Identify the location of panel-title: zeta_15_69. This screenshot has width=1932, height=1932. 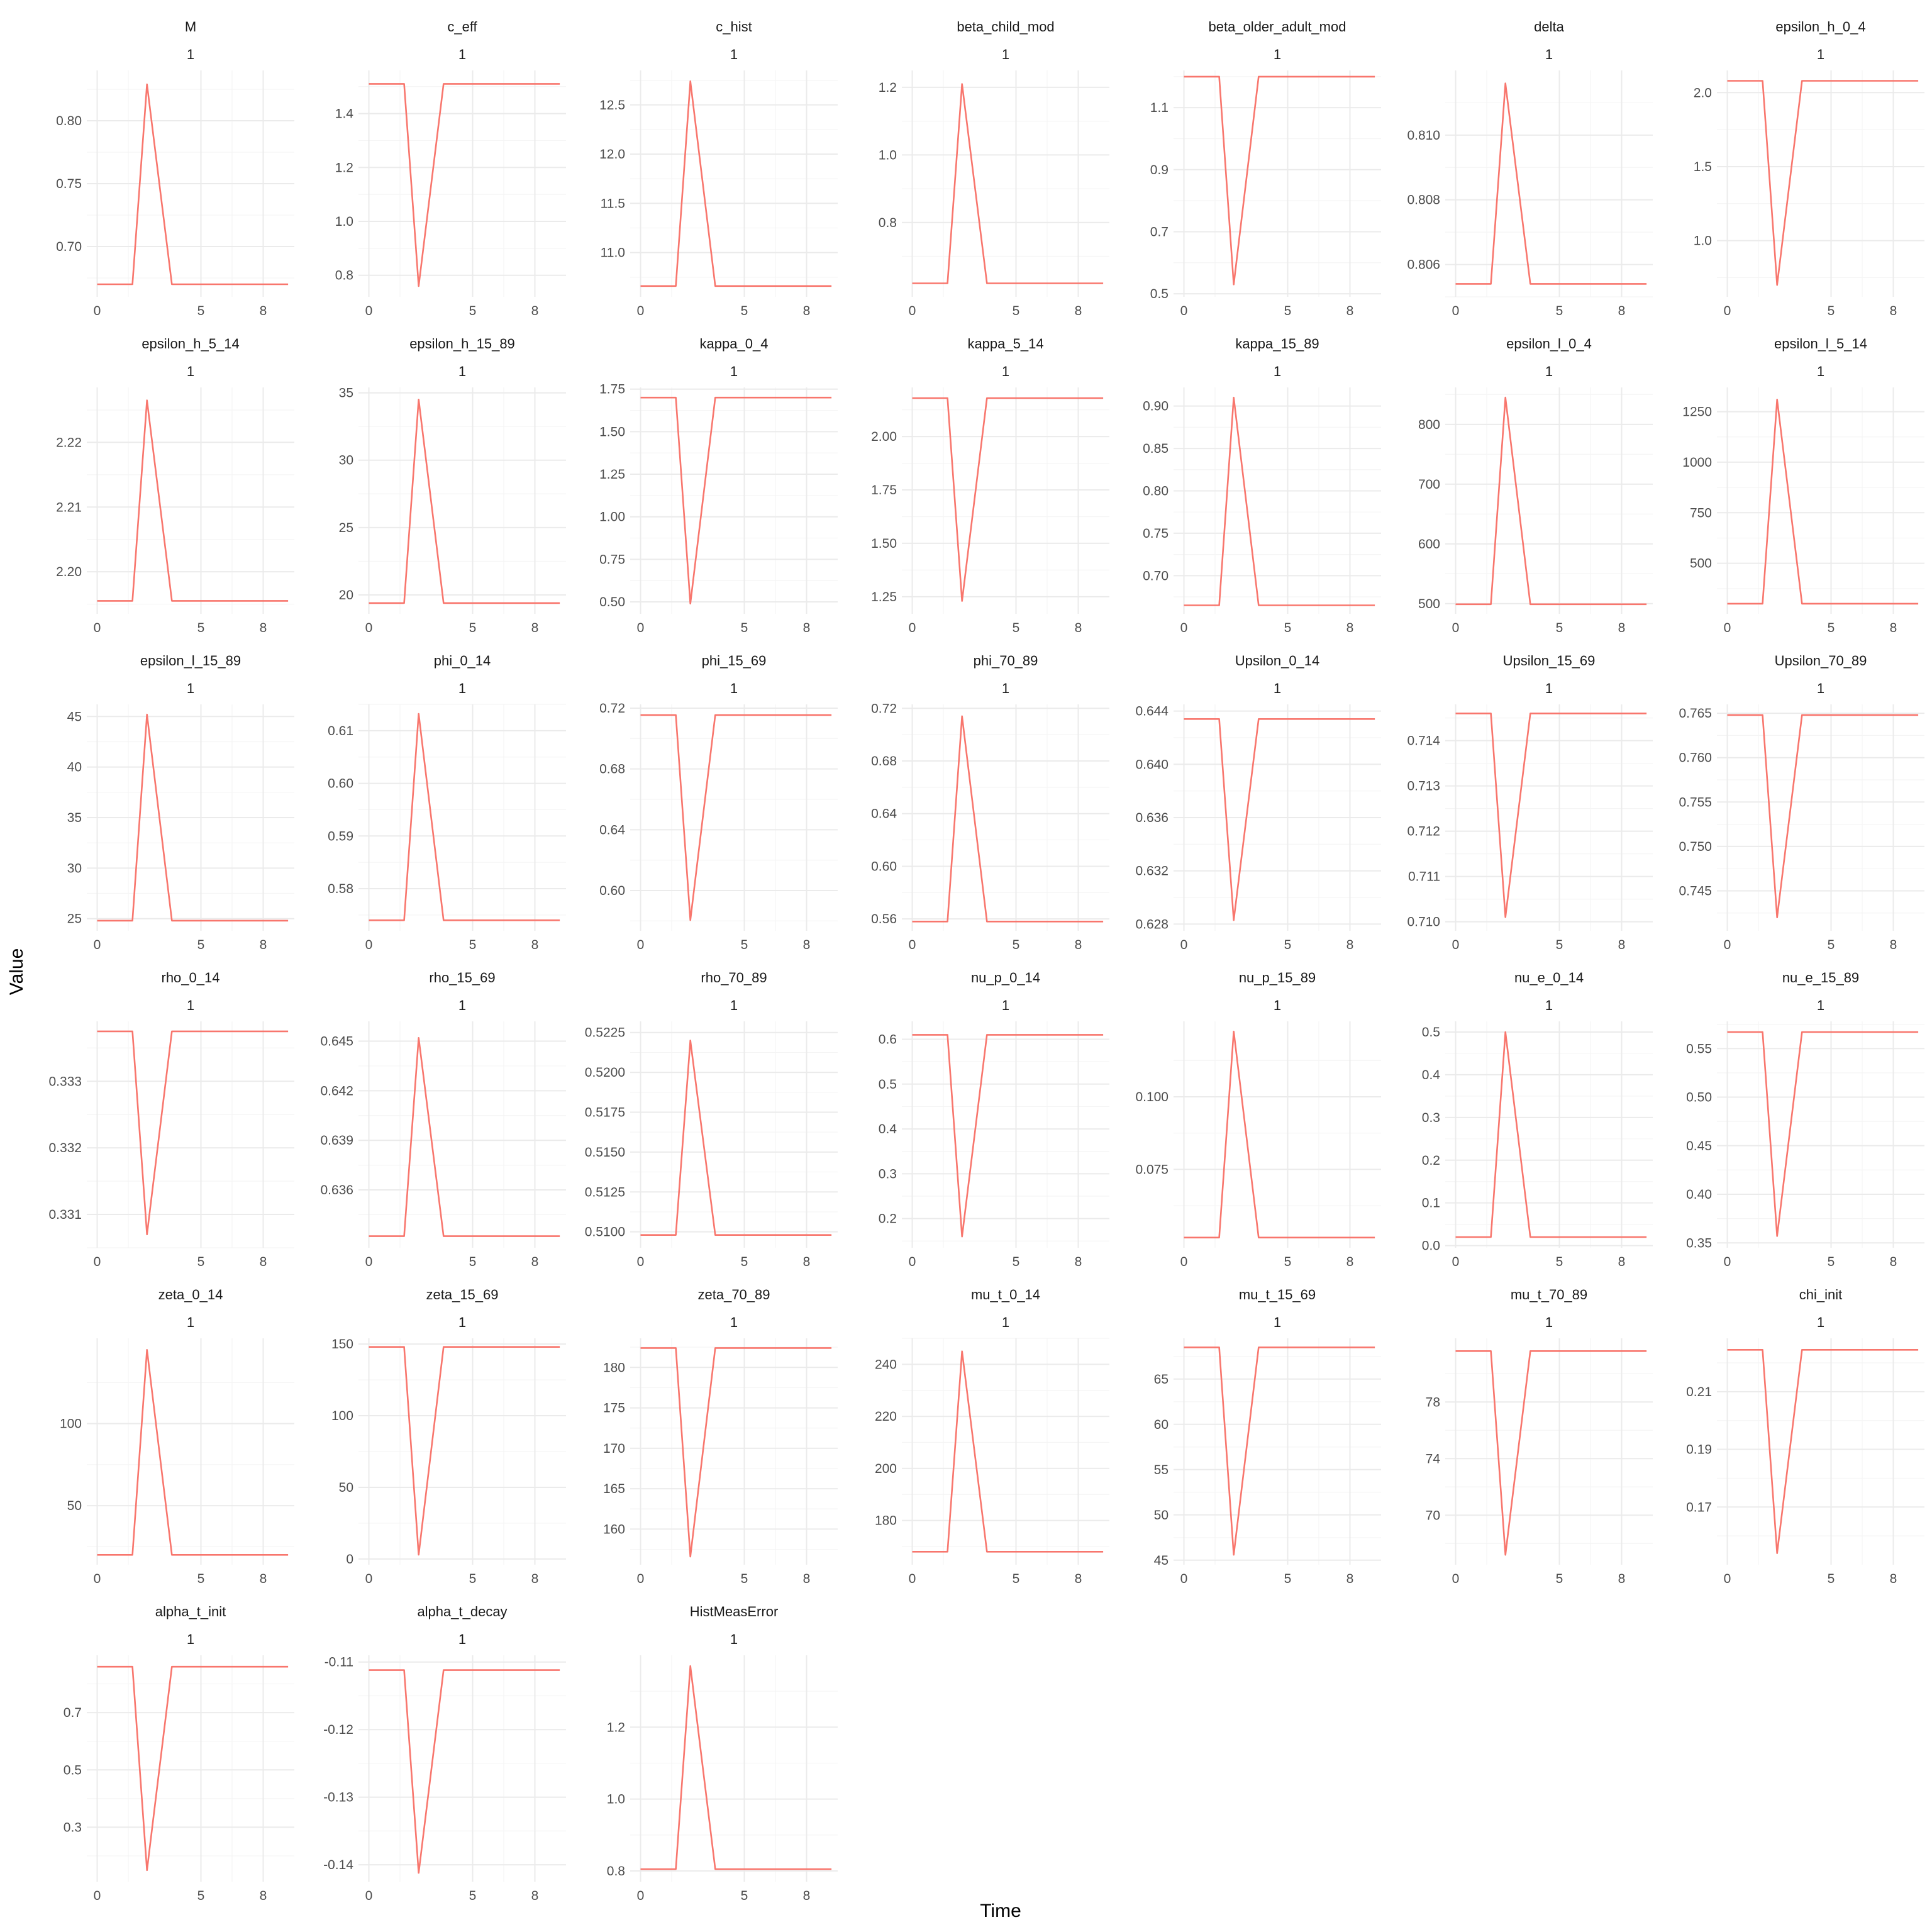
(462, 1294).